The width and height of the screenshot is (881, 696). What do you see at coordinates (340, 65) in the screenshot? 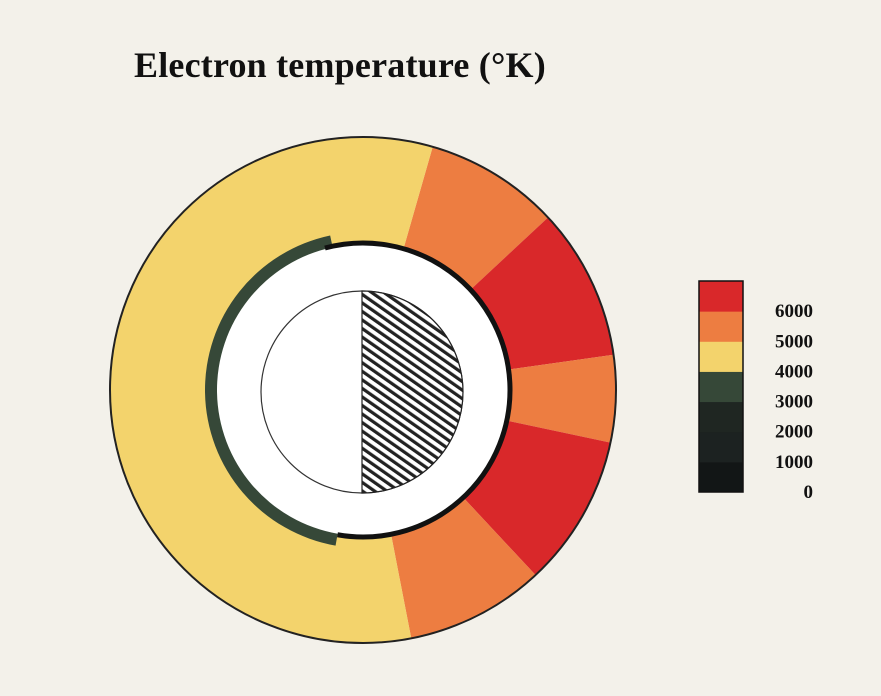
I see `diagram-title: Electron temperature (°K)` at bounding box center [340, 65].